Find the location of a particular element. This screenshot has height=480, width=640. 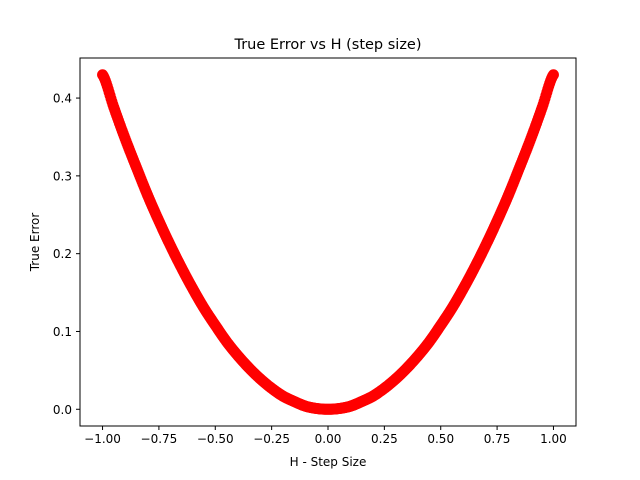

chart-title: True Error vs H (step size) is located at coordinates (327, 45).